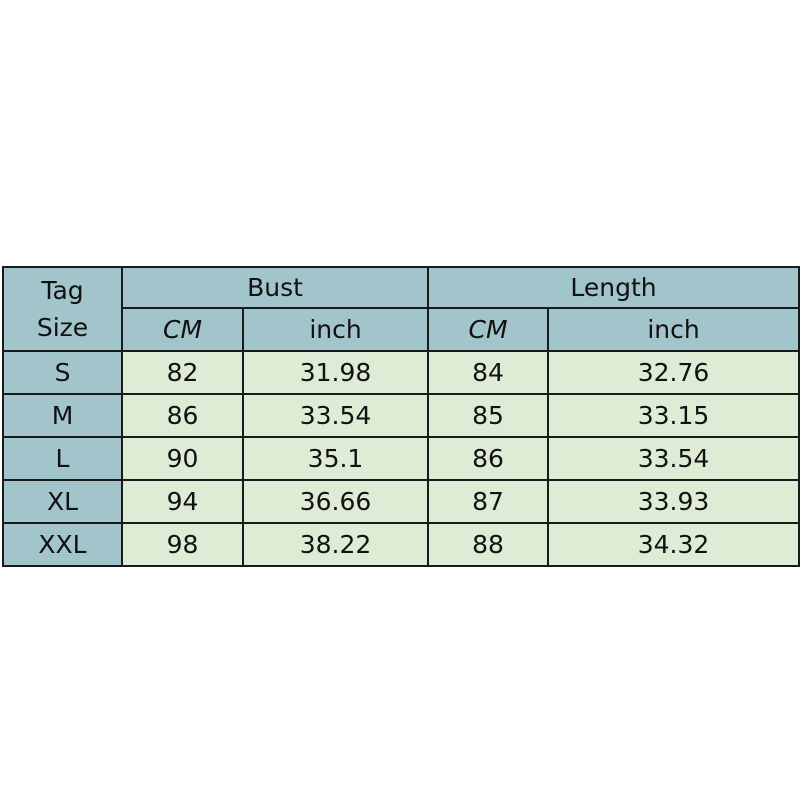  I want to click on length-cm-cell: 85, so click(488, 415).